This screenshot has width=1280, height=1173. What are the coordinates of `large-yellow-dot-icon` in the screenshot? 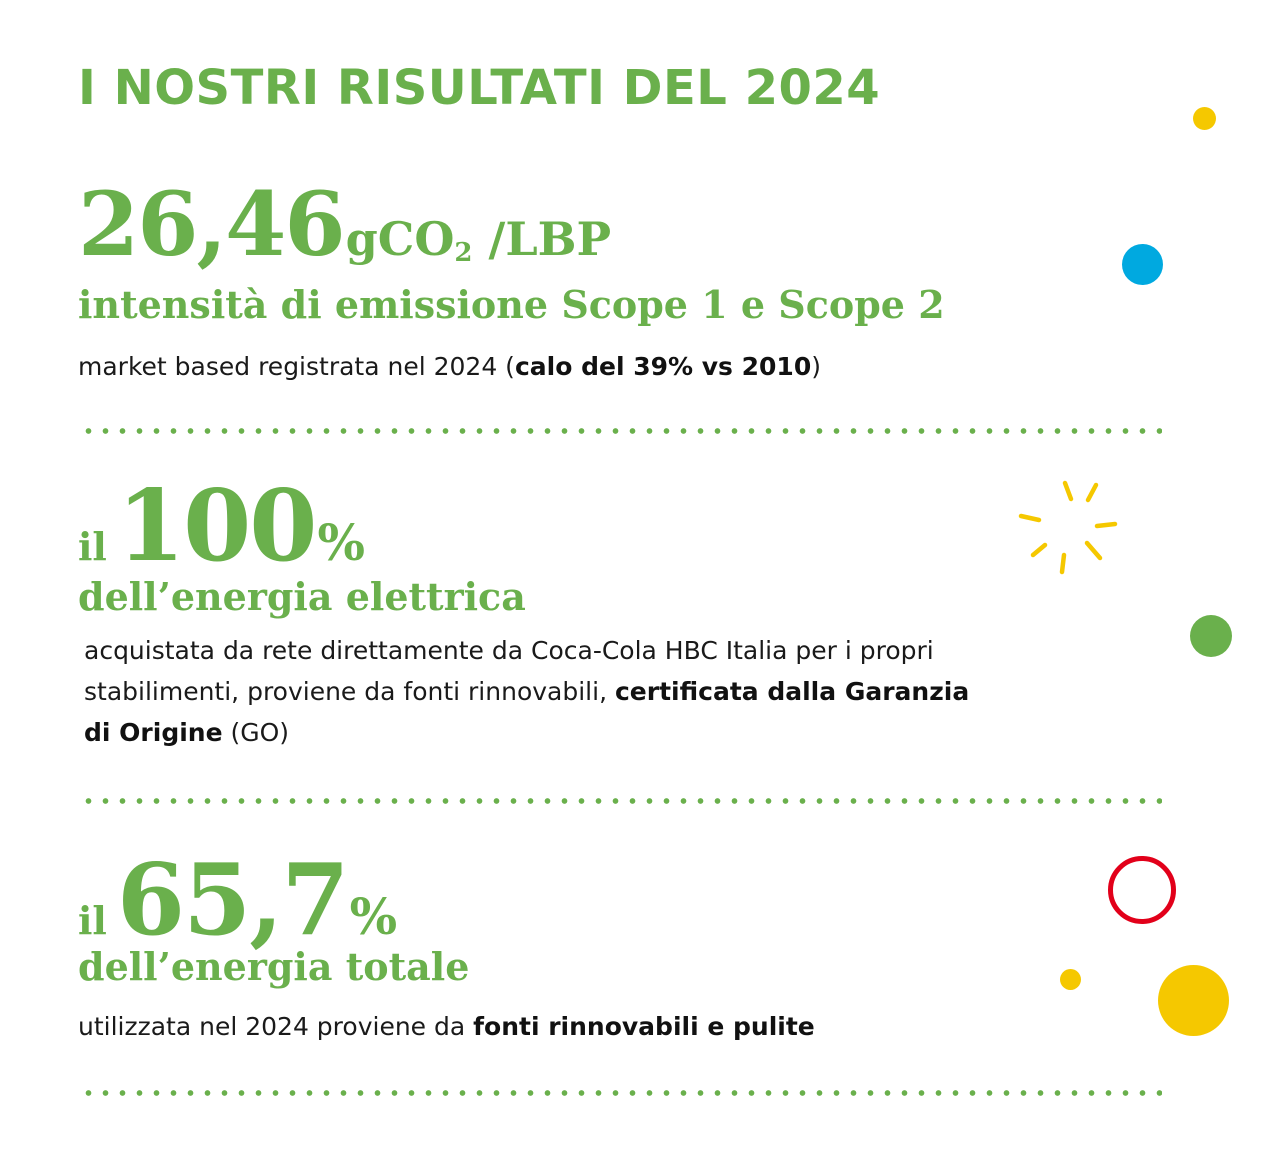 It's located at (1193, 1000).